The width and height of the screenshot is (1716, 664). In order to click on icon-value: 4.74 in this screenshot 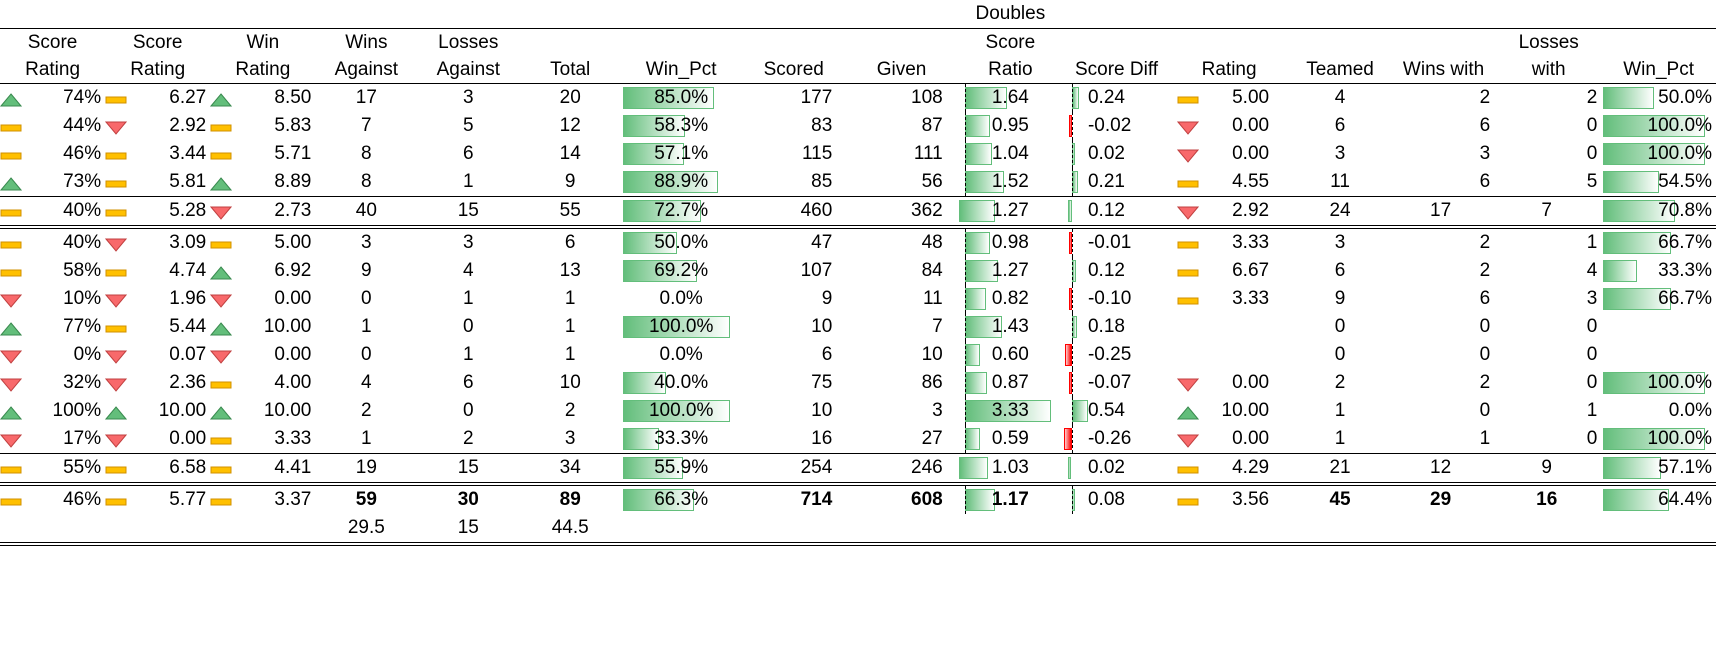, I will do `click(157, 271)`.